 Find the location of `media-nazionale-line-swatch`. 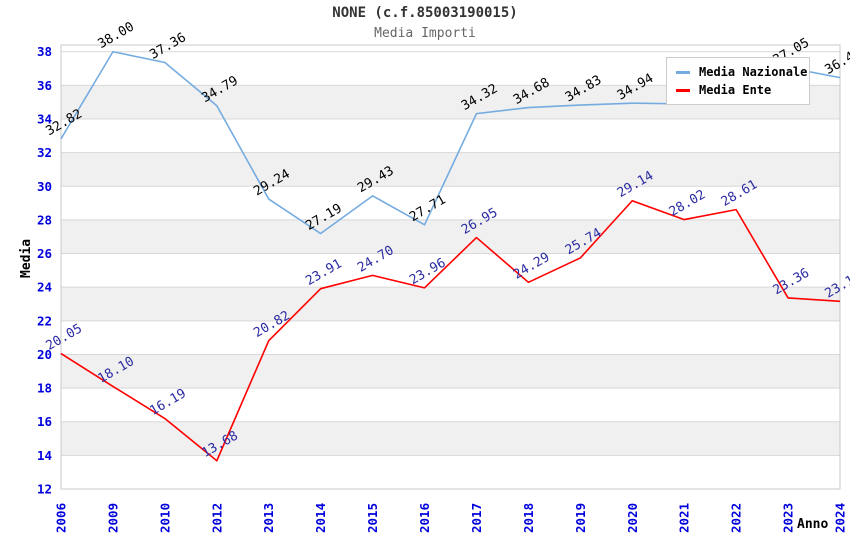

media-nazionale-line-swatch is located at coordinates (683, 72).